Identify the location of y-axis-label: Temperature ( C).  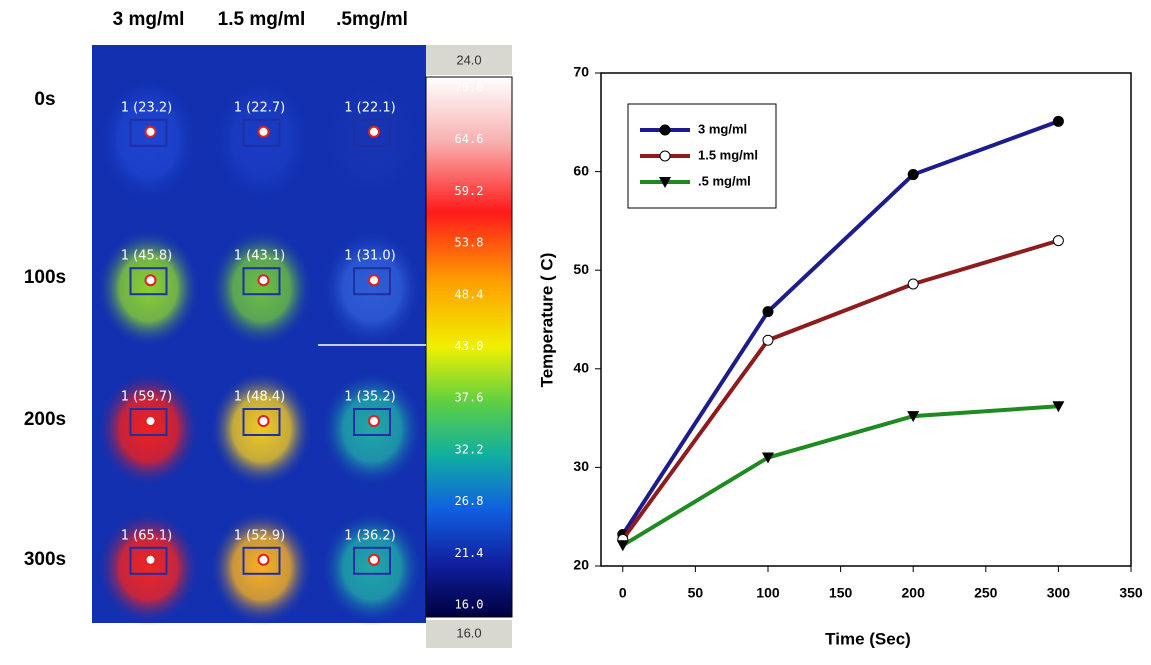
(546, 320).